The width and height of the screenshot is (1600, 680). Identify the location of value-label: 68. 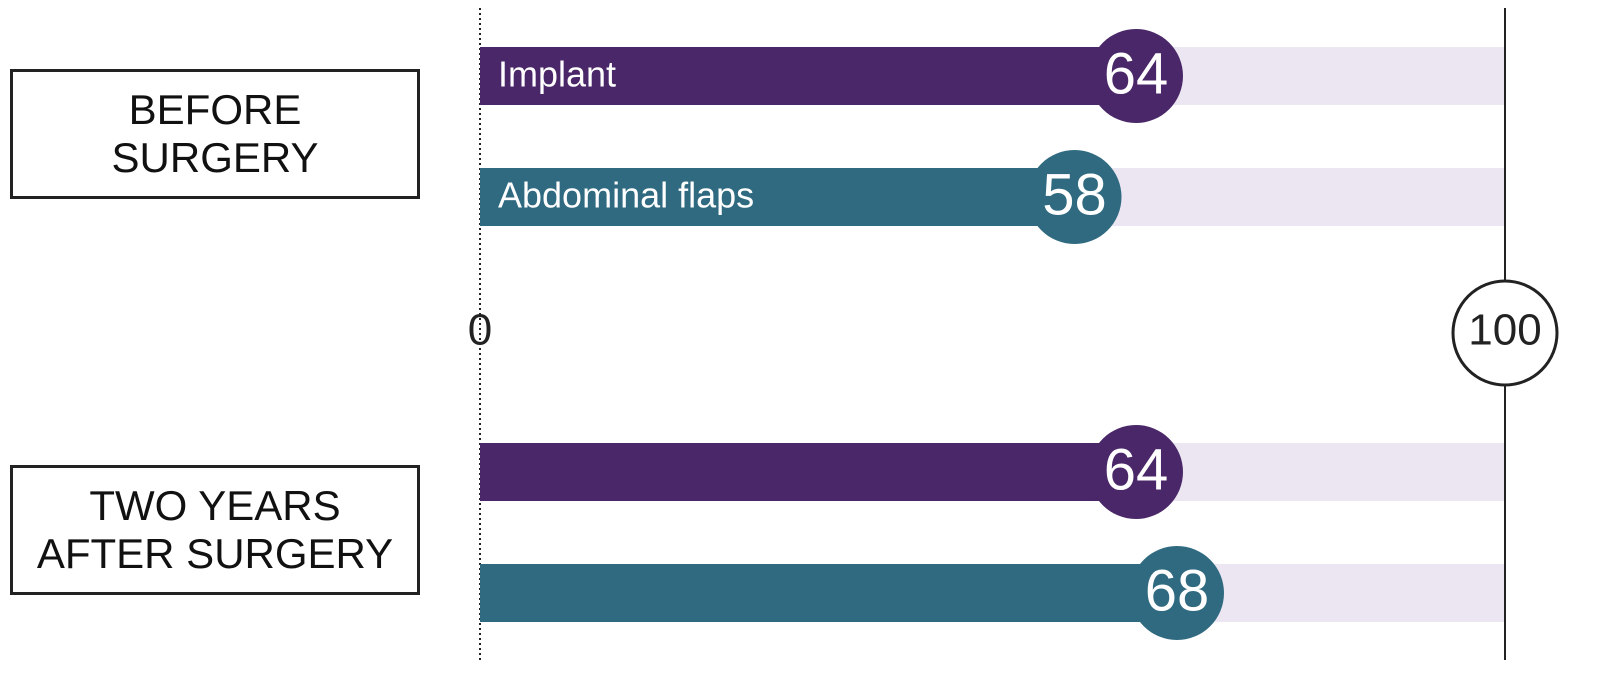
(1177, 590).